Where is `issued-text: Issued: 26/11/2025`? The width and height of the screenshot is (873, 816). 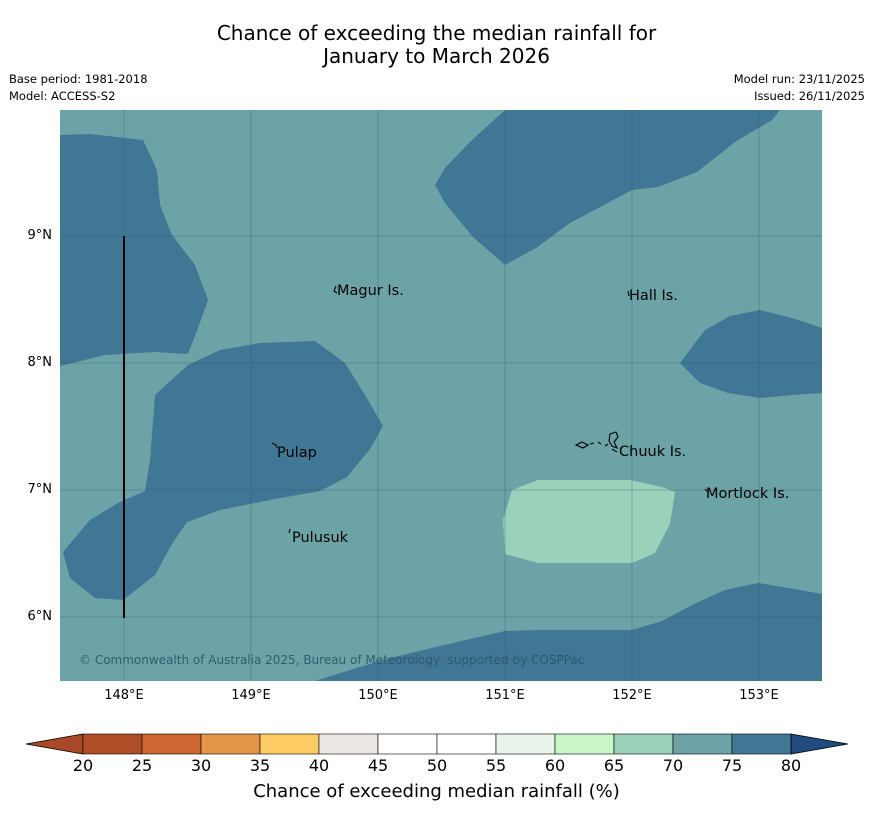
issued-text: Issued: 26/11/2025 is located at coordinates (809, 96).